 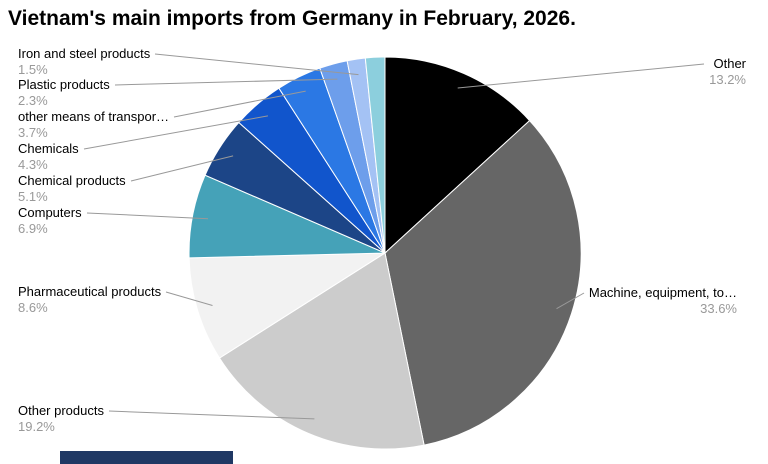 What do you see at coordinates (287, 305) in the screenshot?
I see `pie-slice-pharmaceutical-products` at bounding box center [287, 305].